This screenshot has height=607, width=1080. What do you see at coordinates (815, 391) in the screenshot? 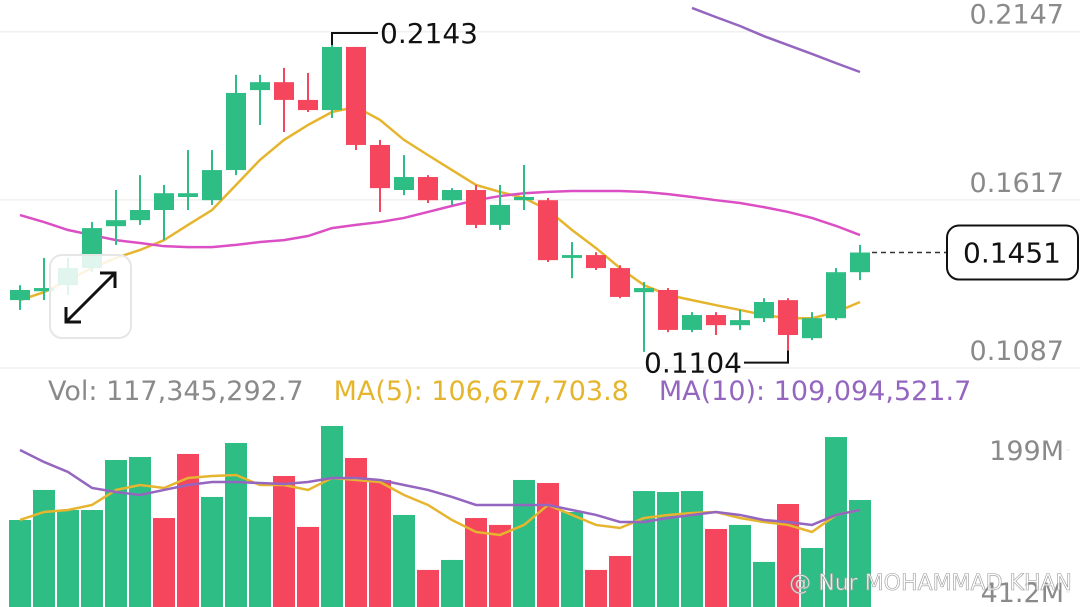
I see `legend-item: MA(10): 109,094,521.7` at bounding box center [815, 391].